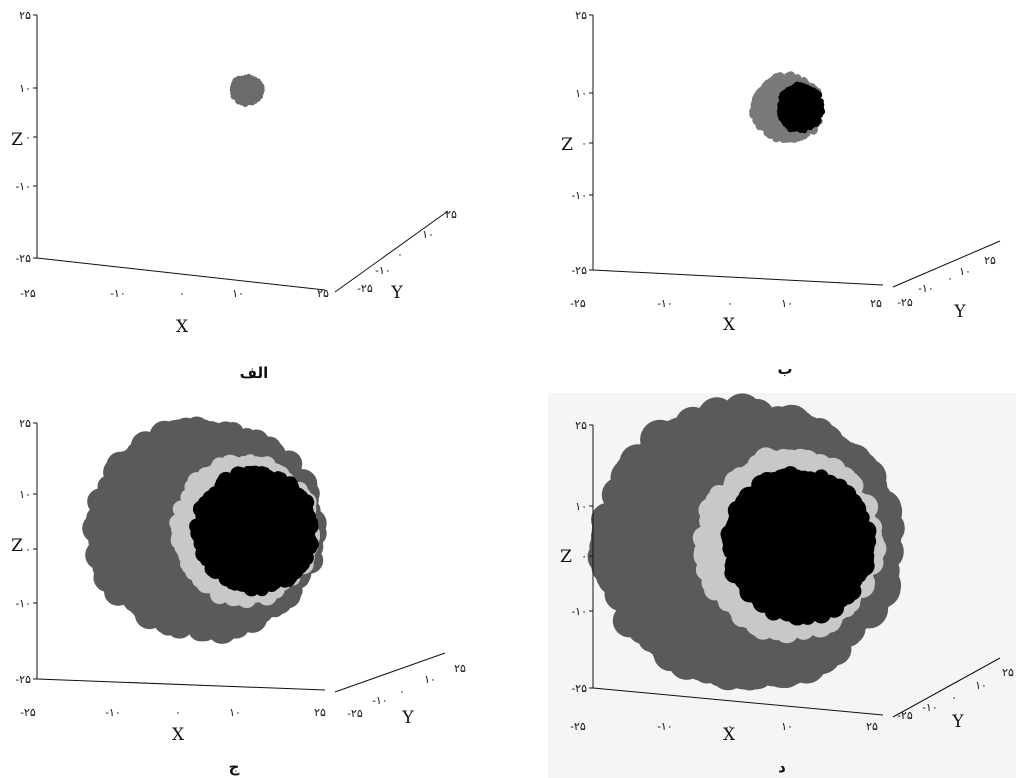 The image size is (1016, 778). I want to click on panel-caption: ب, so click(784, 369).